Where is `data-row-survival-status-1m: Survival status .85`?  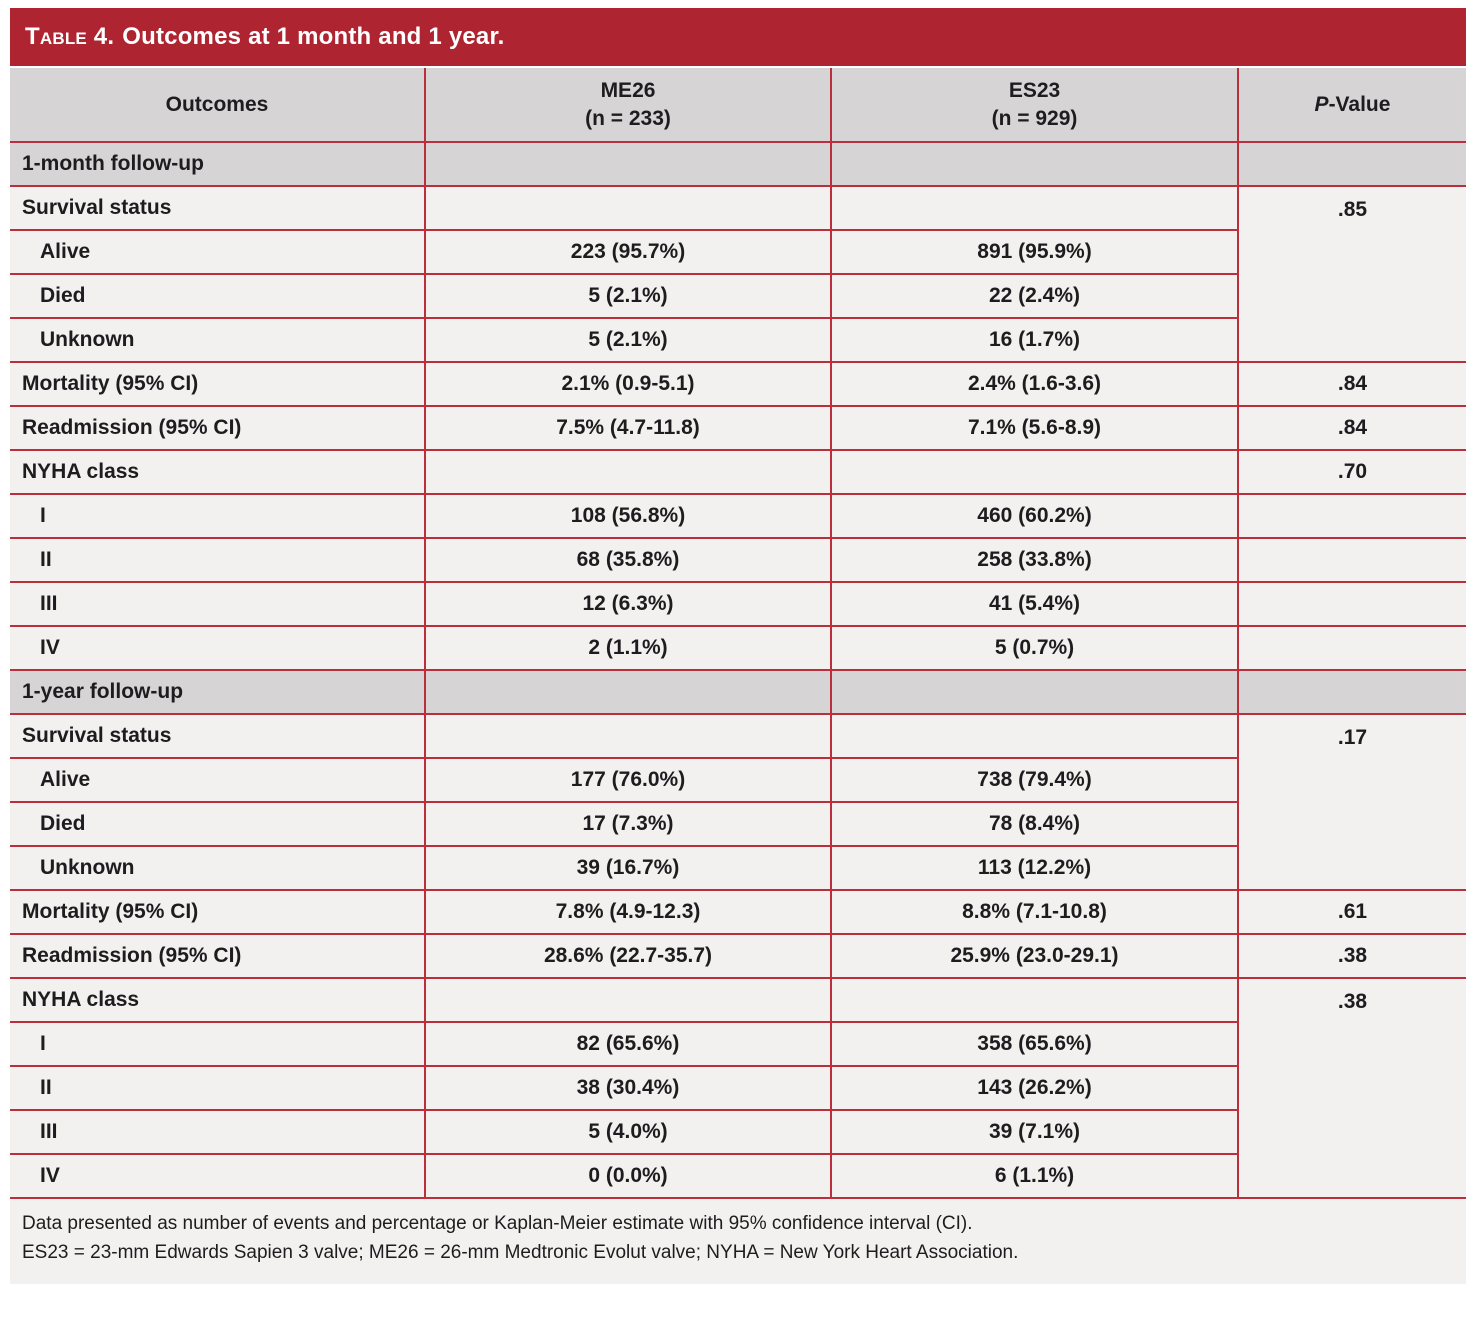
data-row-survival-status-1m: Survival status .85 is located at coordinates (738, 274).